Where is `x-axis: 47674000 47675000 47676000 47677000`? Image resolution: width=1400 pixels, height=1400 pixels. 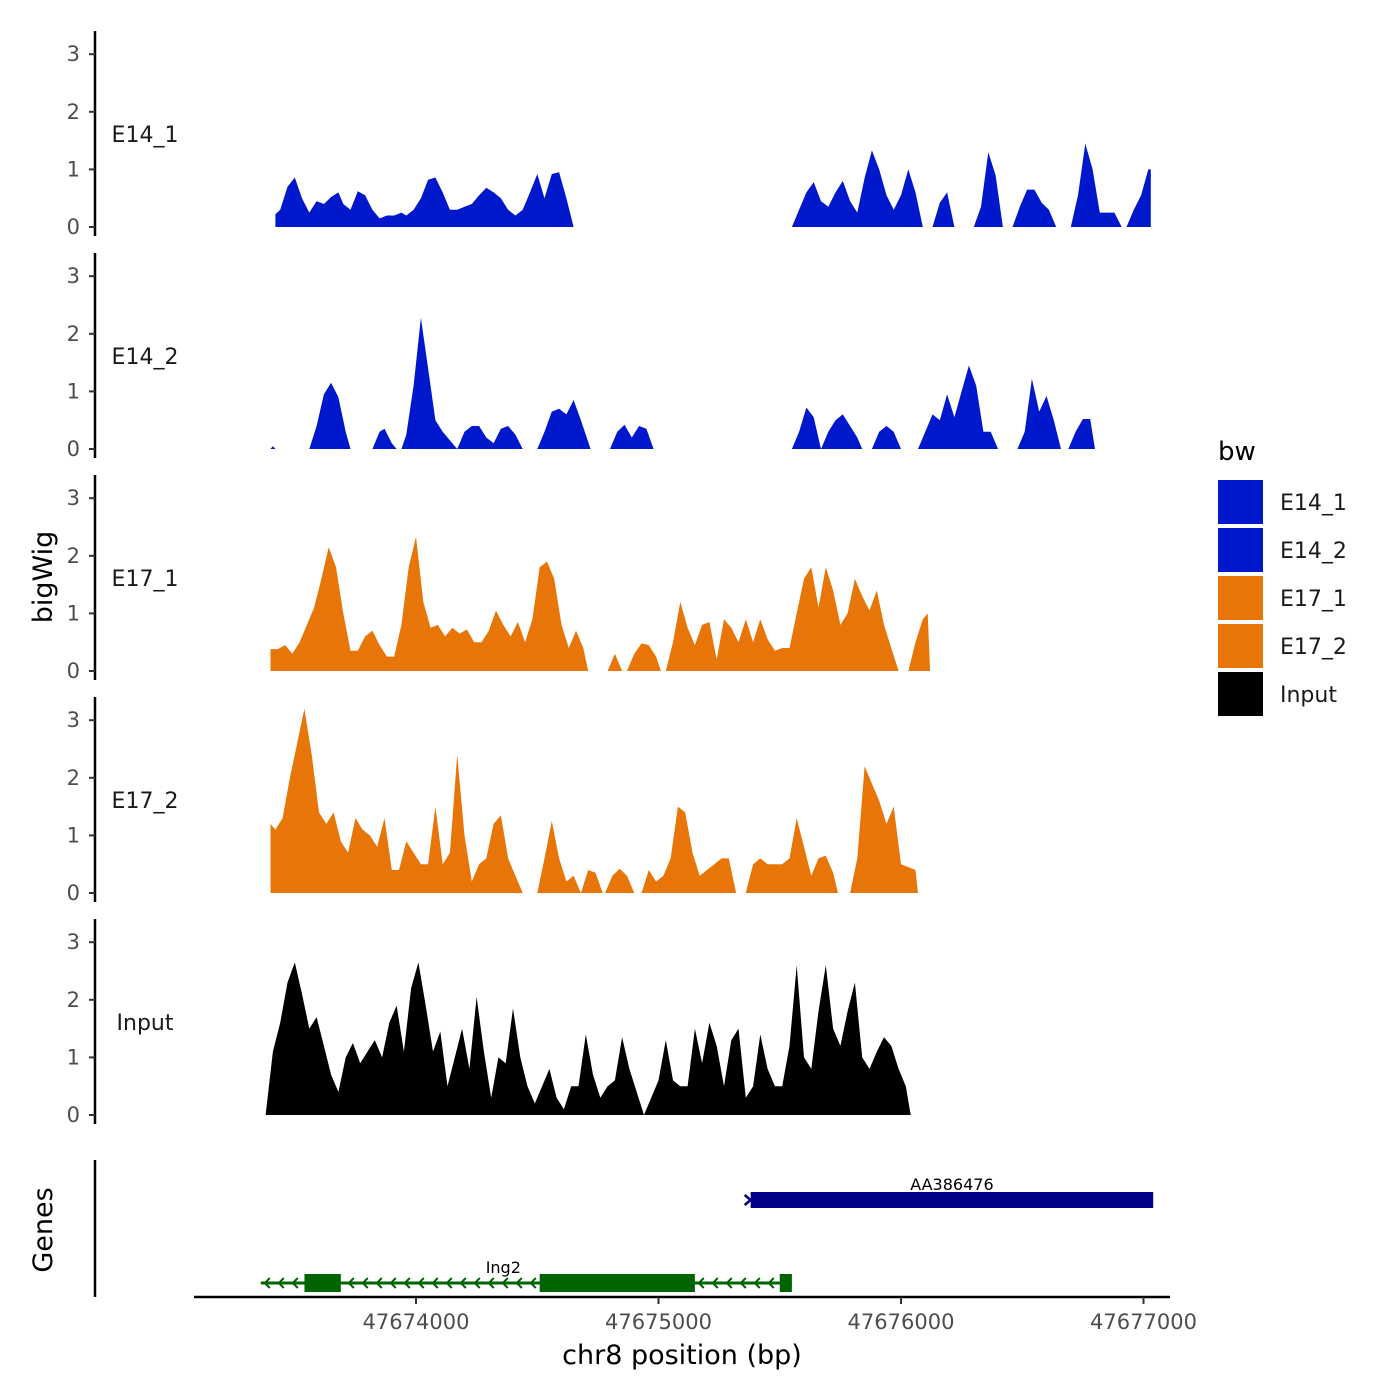 x-axis: 47674000 47675000 47676000 47677000 is located at coordinates (695, 1314).